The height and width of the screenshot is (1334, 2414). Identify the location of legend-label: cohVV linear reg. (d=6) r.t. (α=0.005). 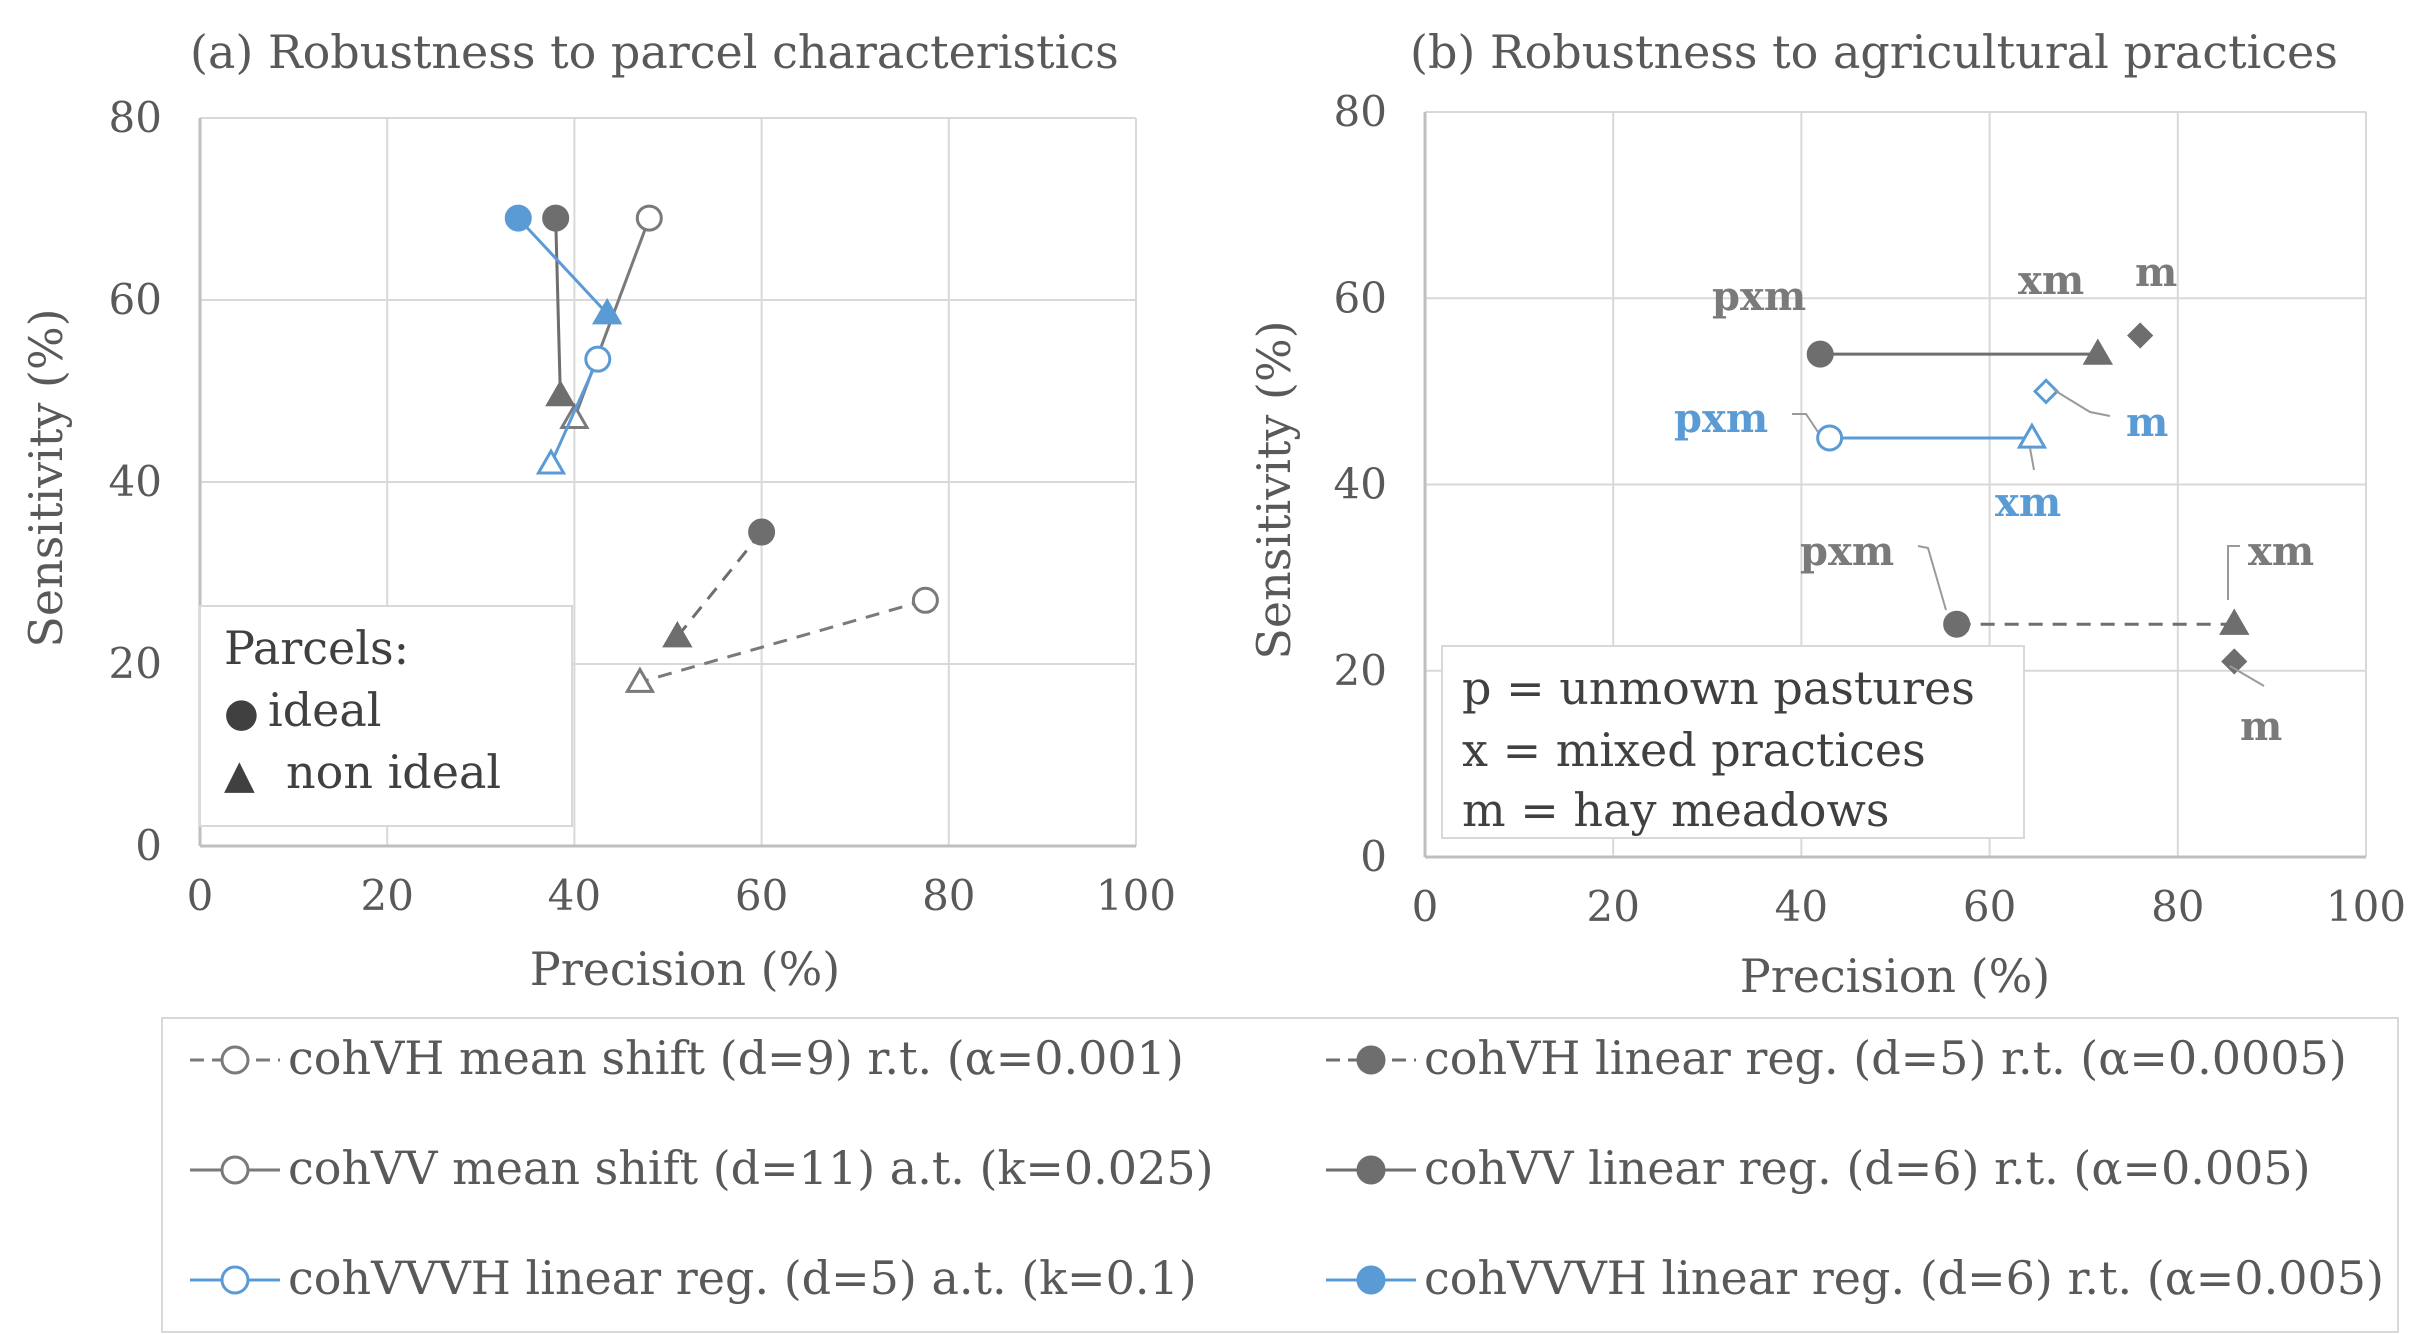
(1867, 1168).